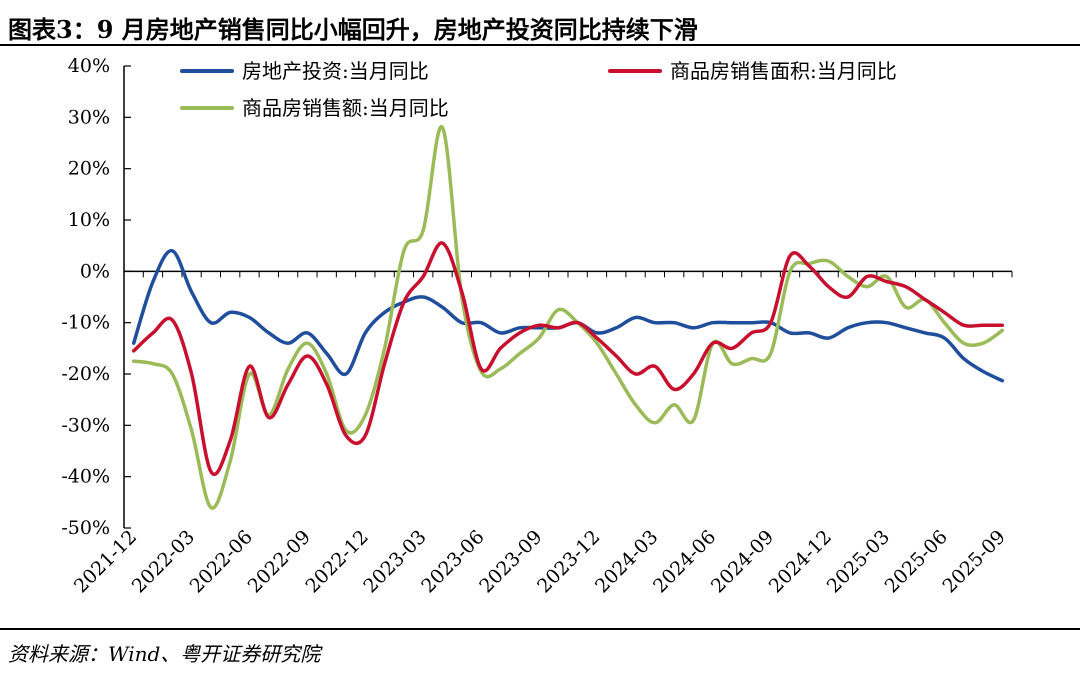 The height and width of the screenshot is (674, 1080). Describe the element at coordinates (336, 561) in the screenshot. I see `x-tick-label: 2022-12` at that location.